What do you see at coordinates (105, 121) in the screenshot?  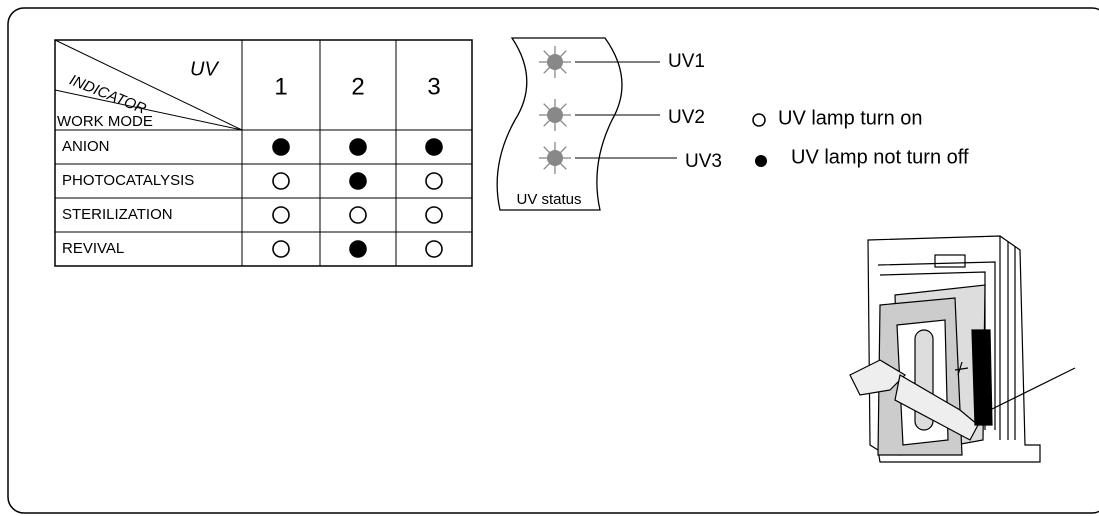 I see `corner-bottom: WORK MODE` at bounding box center [105, 121].